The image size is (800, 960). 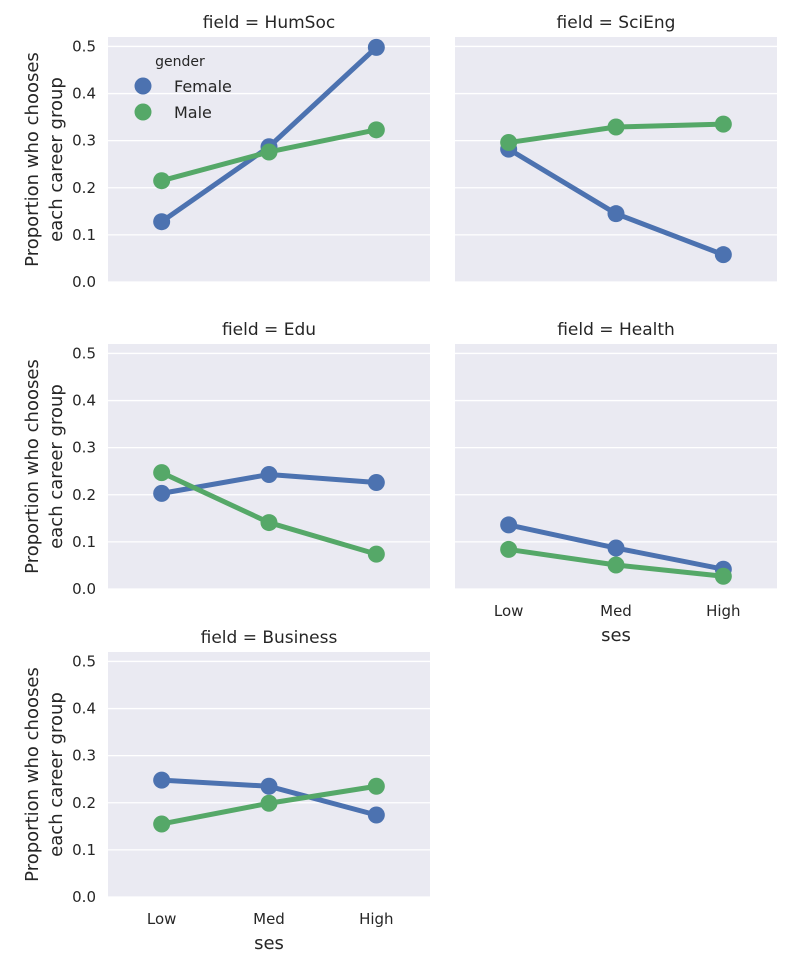 What do you see at coordinates (269, 23) in the screenshot?
I see `panel-title: field = HumSoc` at bounding box center [269, 23].